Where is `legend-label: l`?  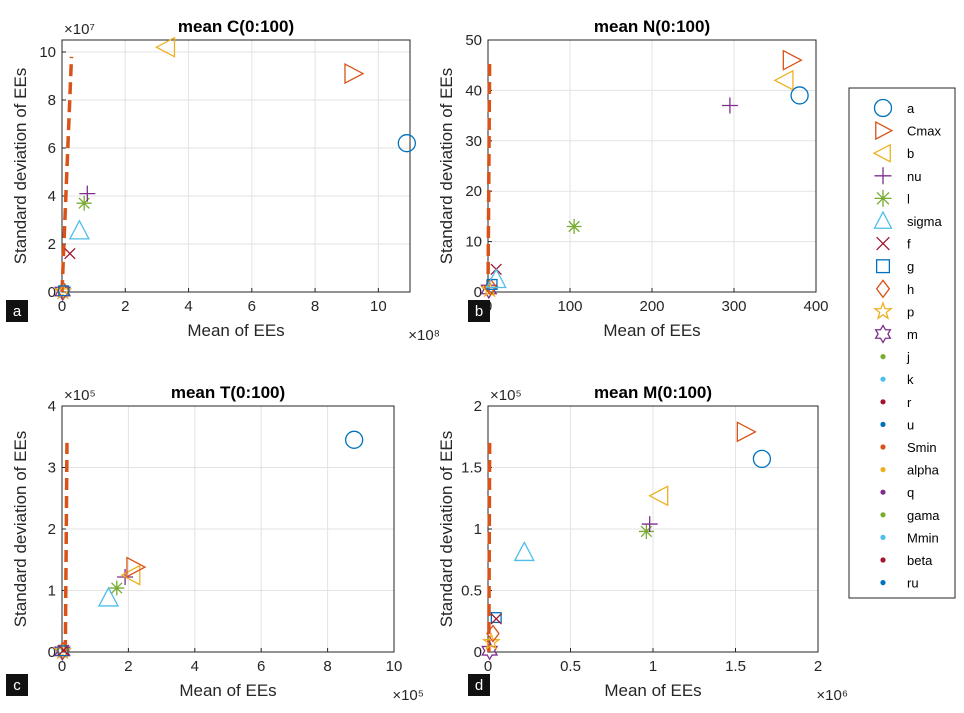
legend-label: l is located at coordinates (908, 198).